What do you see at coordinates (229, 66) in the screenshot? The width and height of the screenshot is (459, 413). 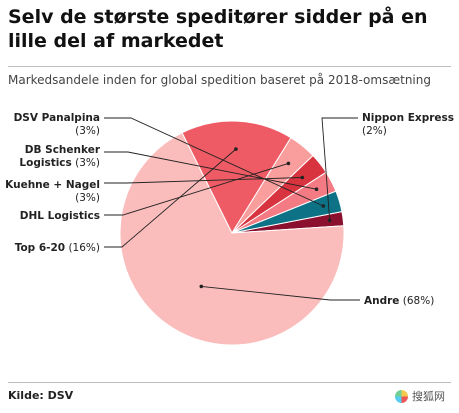 I see `title-divider` at bounding box center [229, 66].